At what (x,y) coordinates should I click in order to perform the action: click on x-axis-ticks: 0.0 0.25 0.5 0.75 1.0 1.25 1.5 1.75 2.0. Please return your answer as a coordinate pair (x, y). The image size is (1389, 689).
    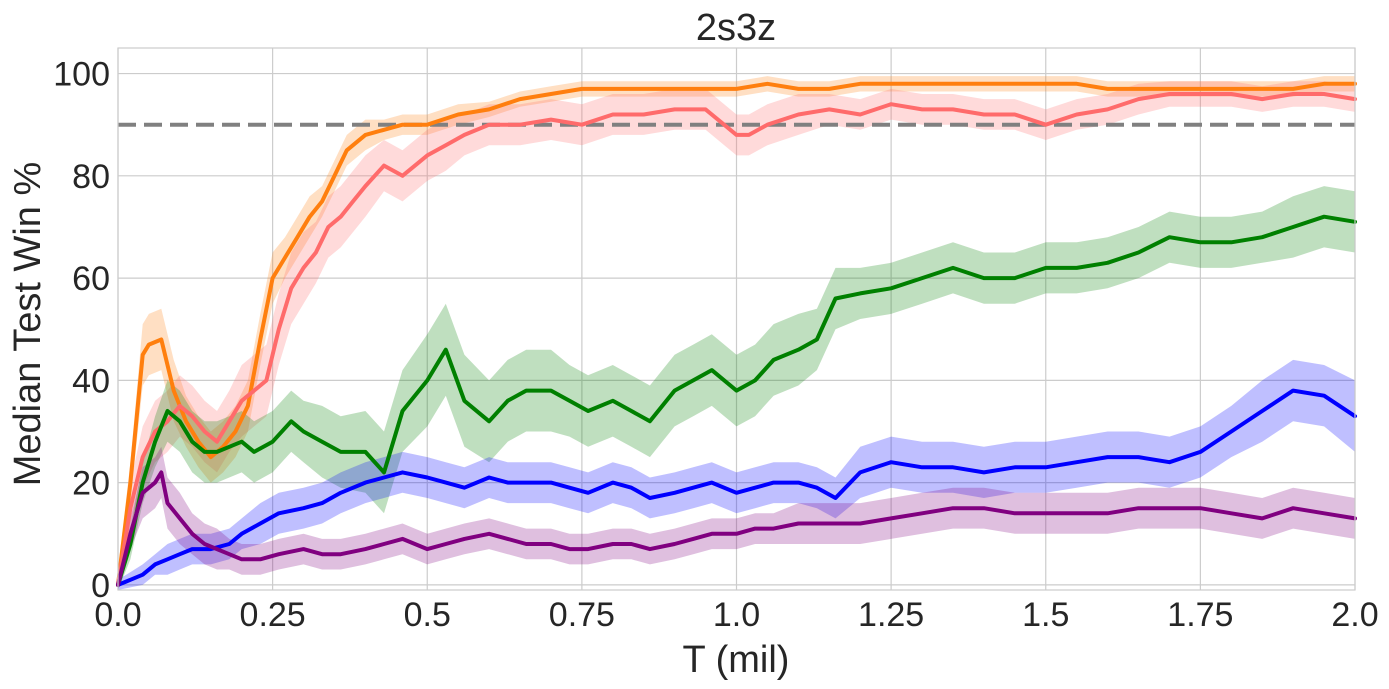
    Looking at the image, I should click on (736, 615).